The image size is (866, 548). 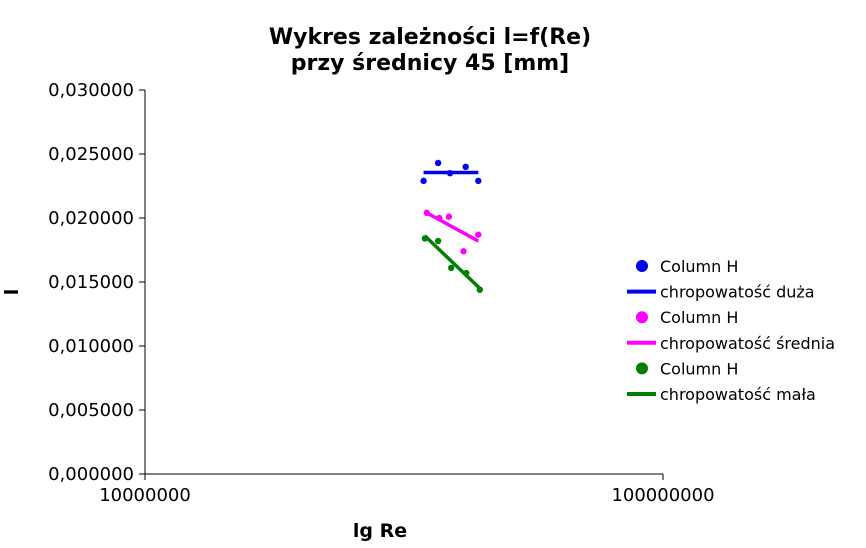 I want to click on chart-title-line-2: przy średnicy 45 [mm], so click(x=430, y=63).